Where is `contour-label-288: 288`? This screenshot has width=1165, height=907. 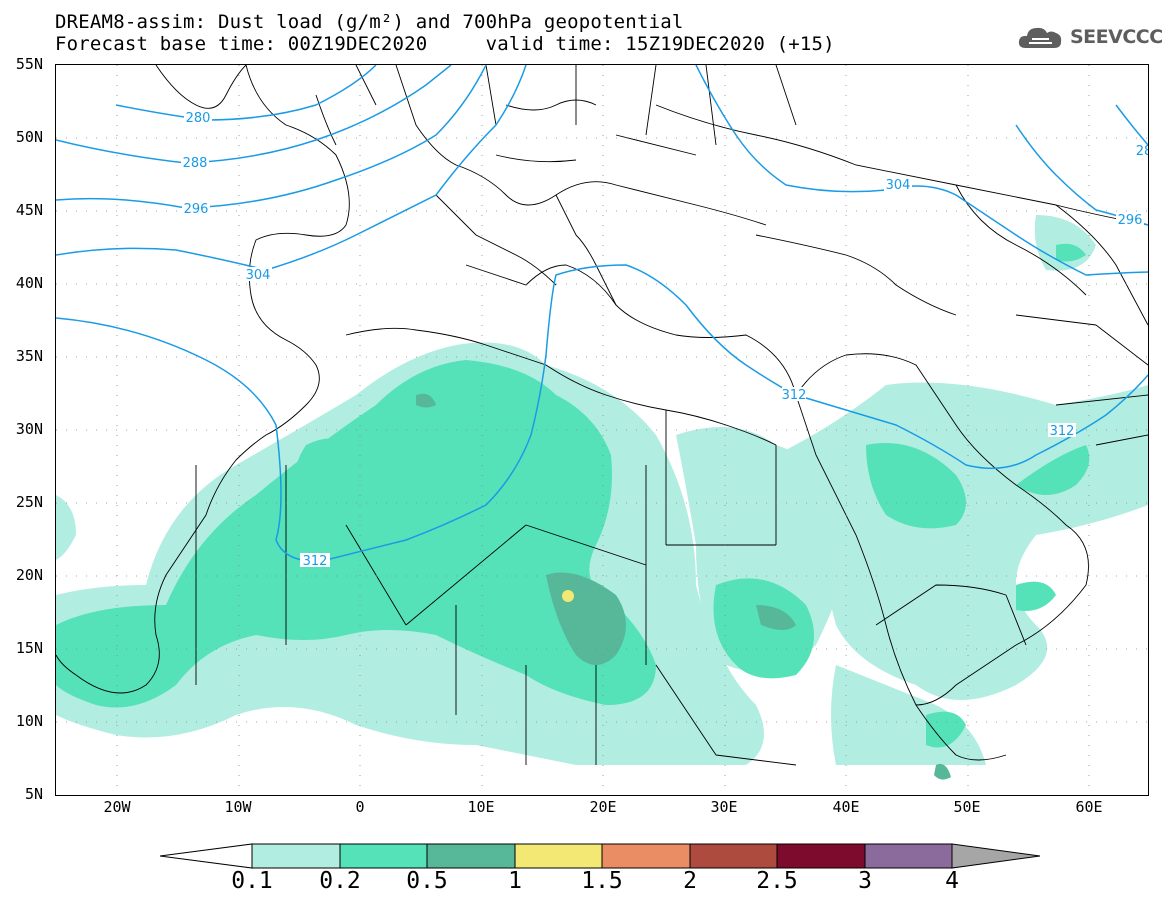
contour-label-288: 288 is located at coordinates (195, 163).